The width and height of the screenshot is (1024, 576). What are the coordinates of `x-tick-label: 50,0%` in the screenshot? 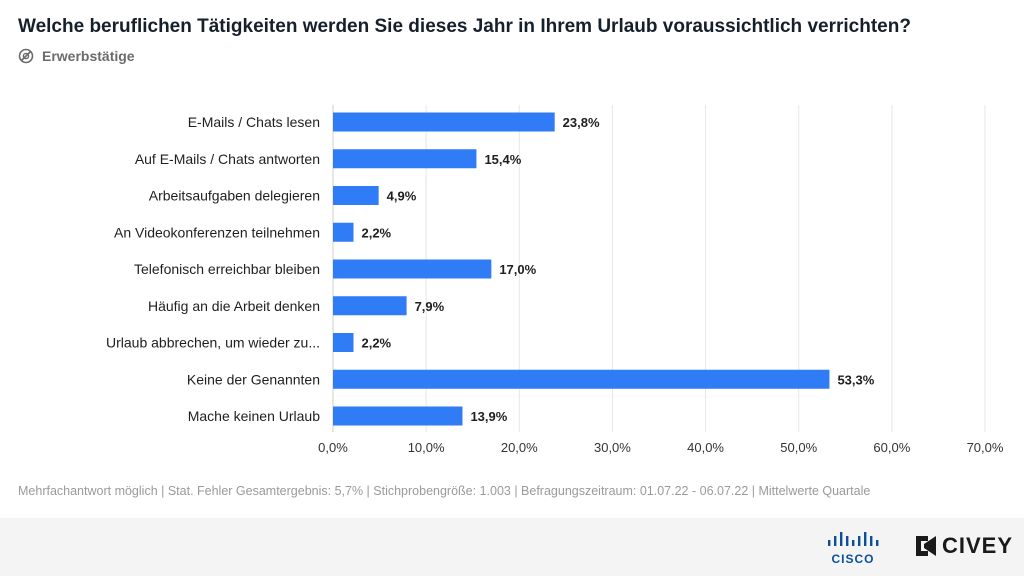 It's located at (798, 447).